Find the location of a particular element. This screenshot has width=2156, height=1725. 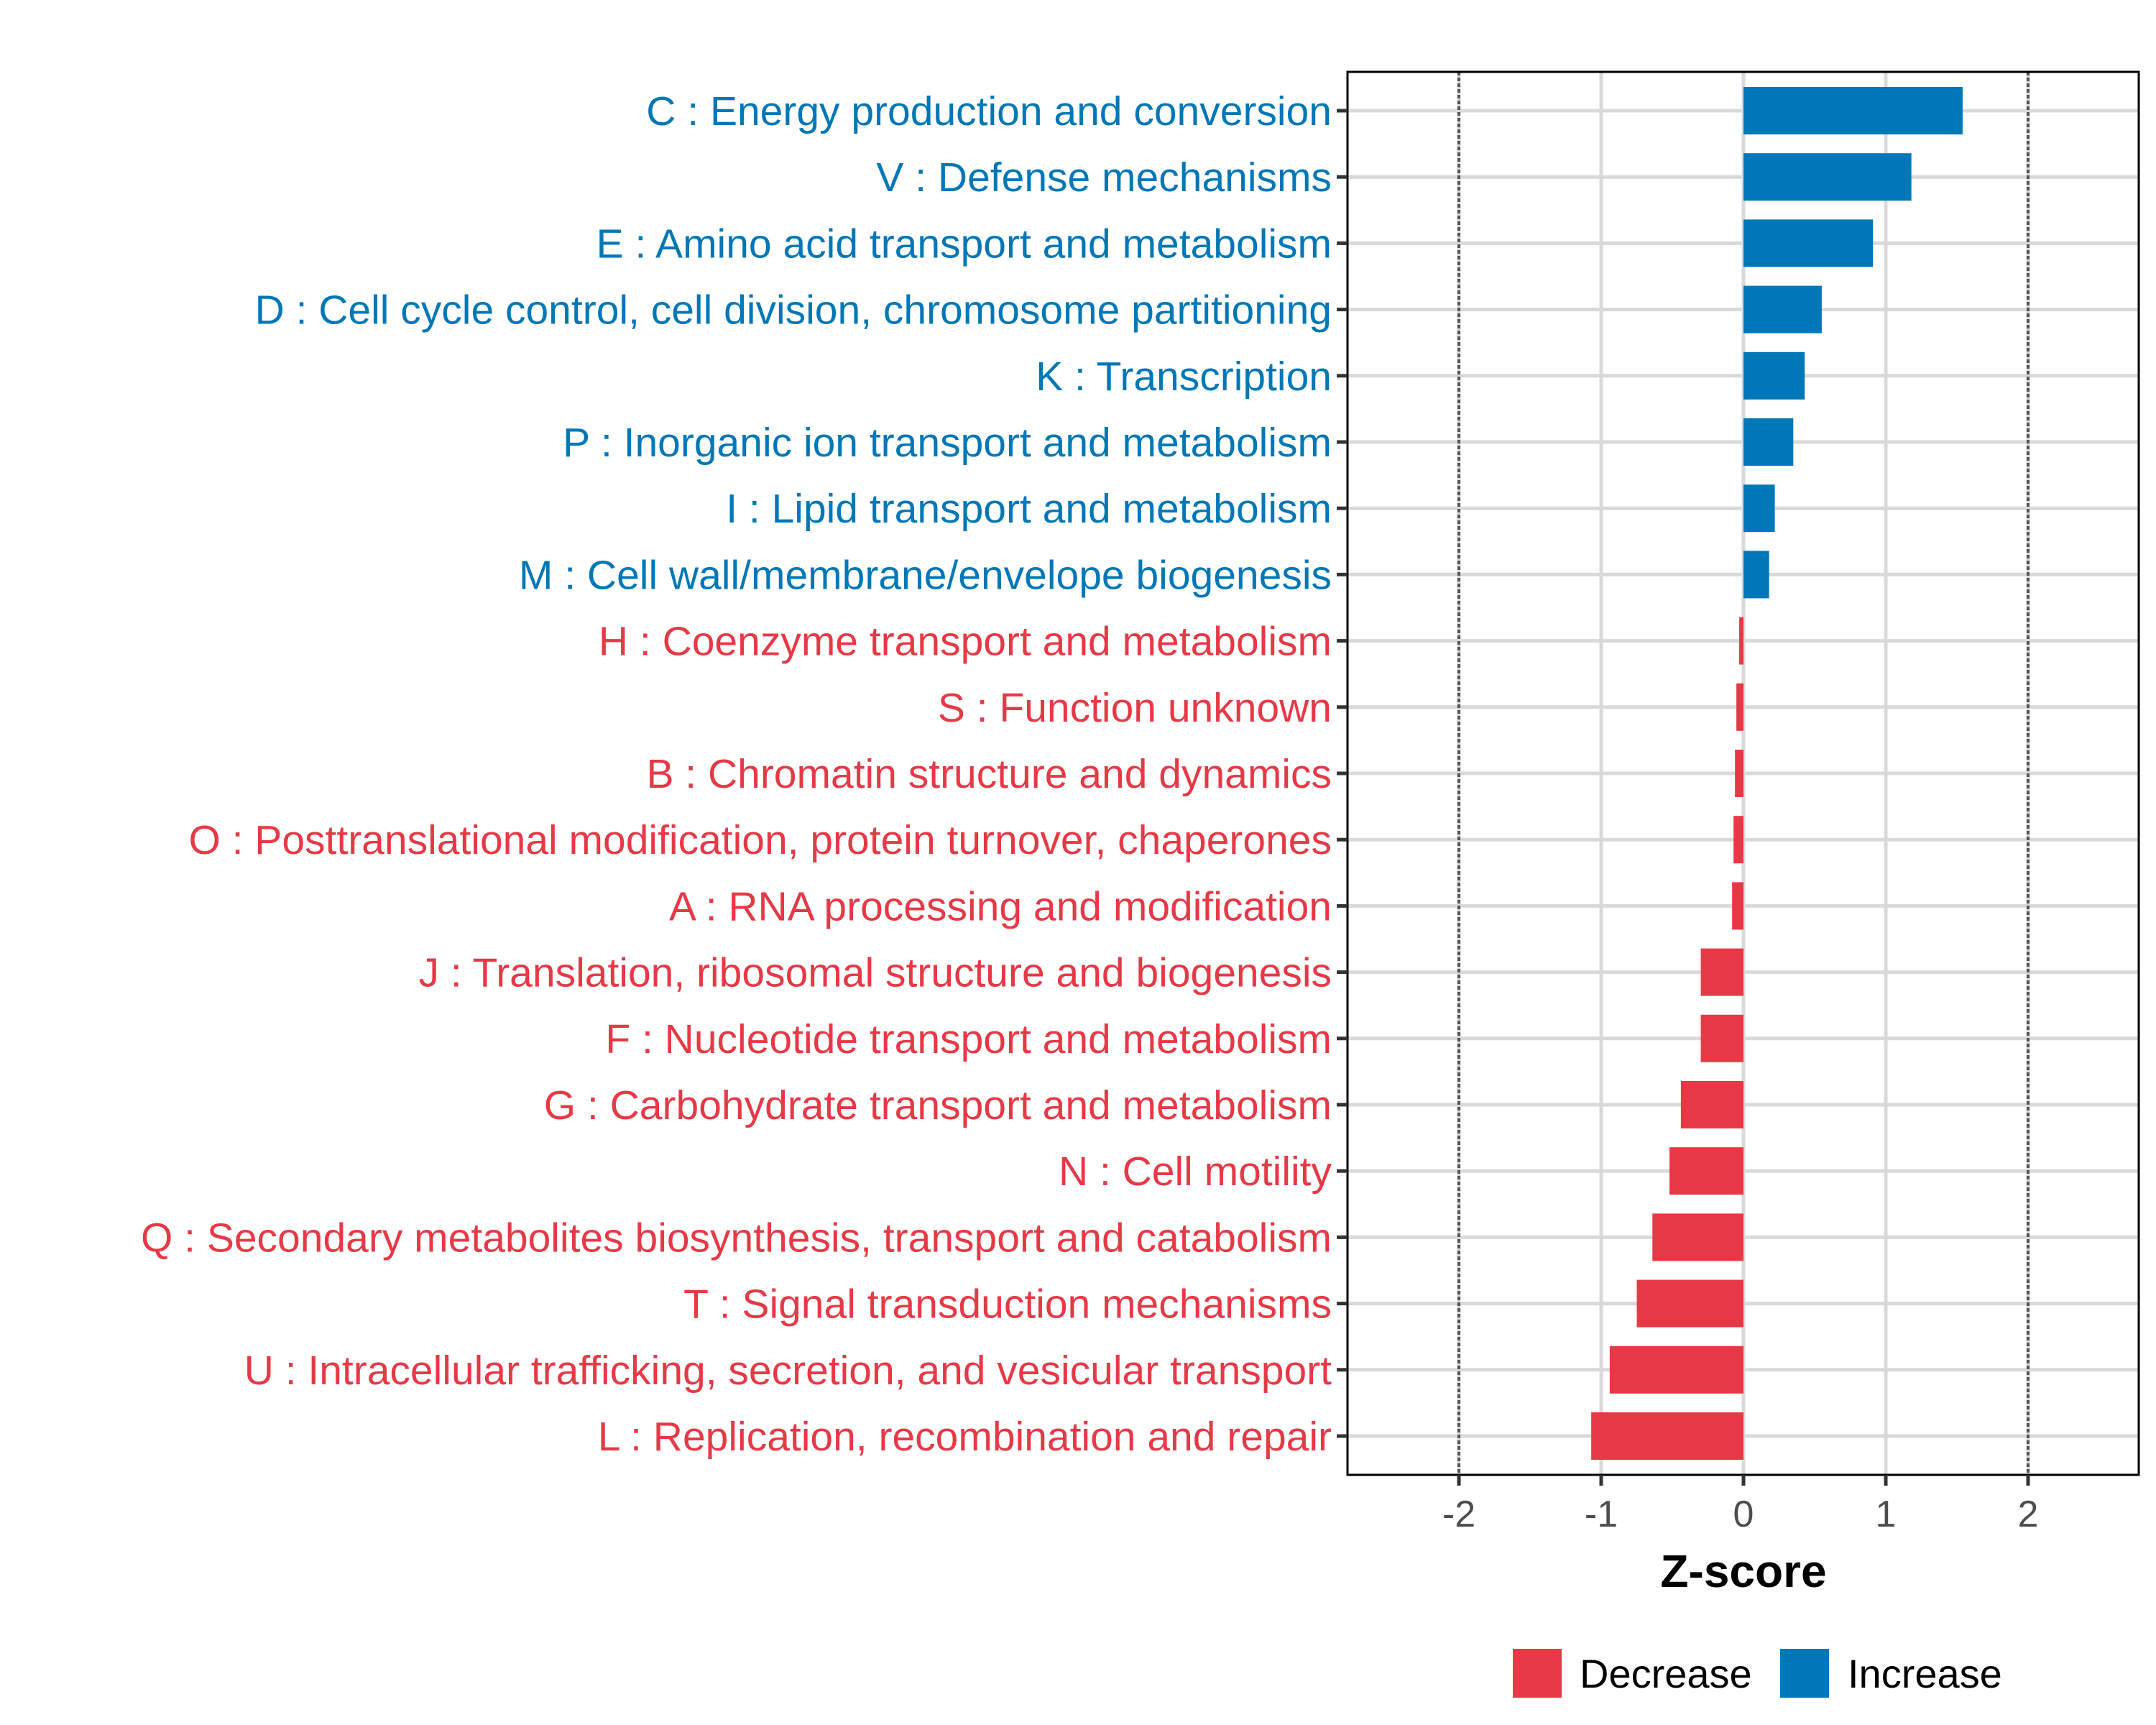

category-label: V : Defense mechanisms is located at coordinates (1104, 178).